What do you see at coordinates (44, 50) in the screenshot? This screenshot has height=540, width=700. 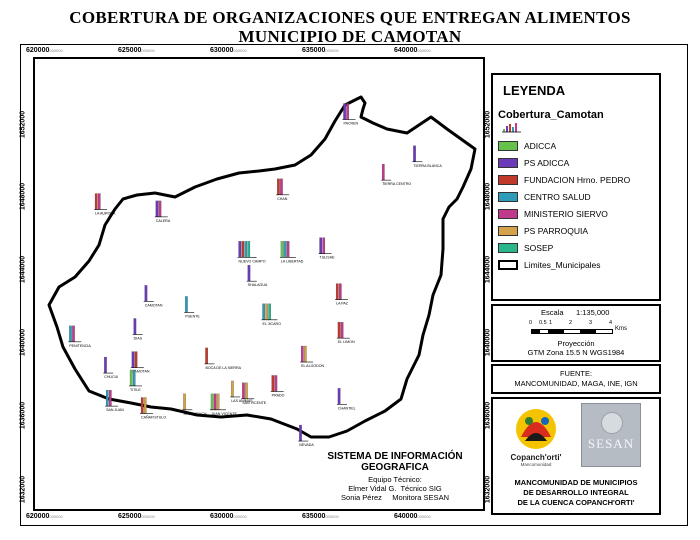 I see `x-tick-label: 620000000000` at bounding box center [44, 50].